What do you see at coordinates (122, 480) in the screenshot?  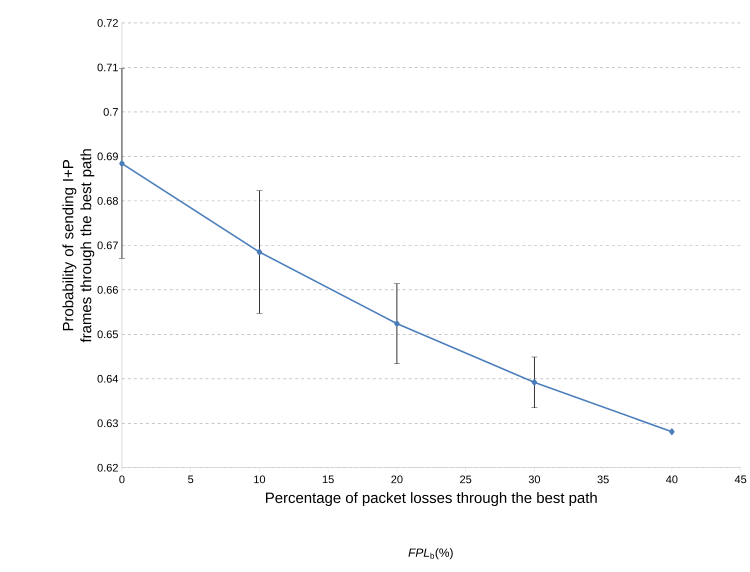 I see `x-tick-label: 0` at bounding box center [122, 480].